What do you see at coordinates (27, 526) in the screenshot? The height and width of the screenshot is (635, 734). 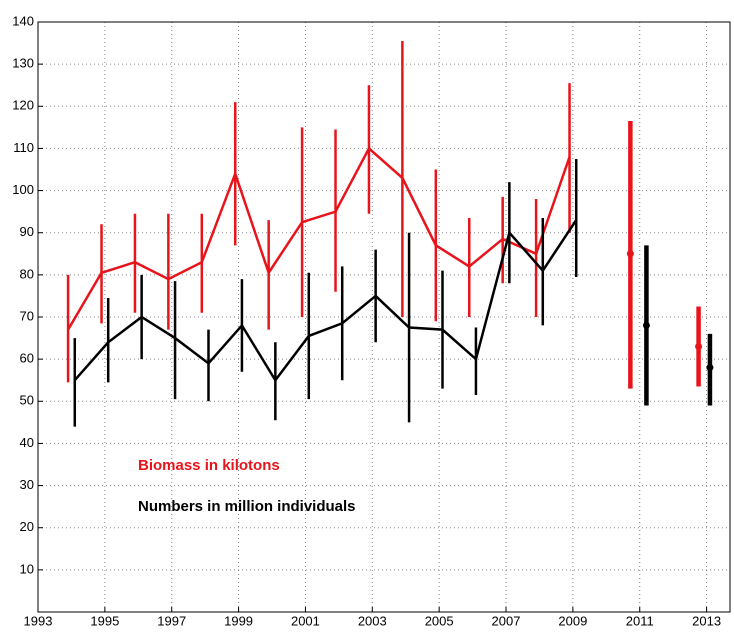 I see `y-tick-label: 20` at bounding box center [27, 526].